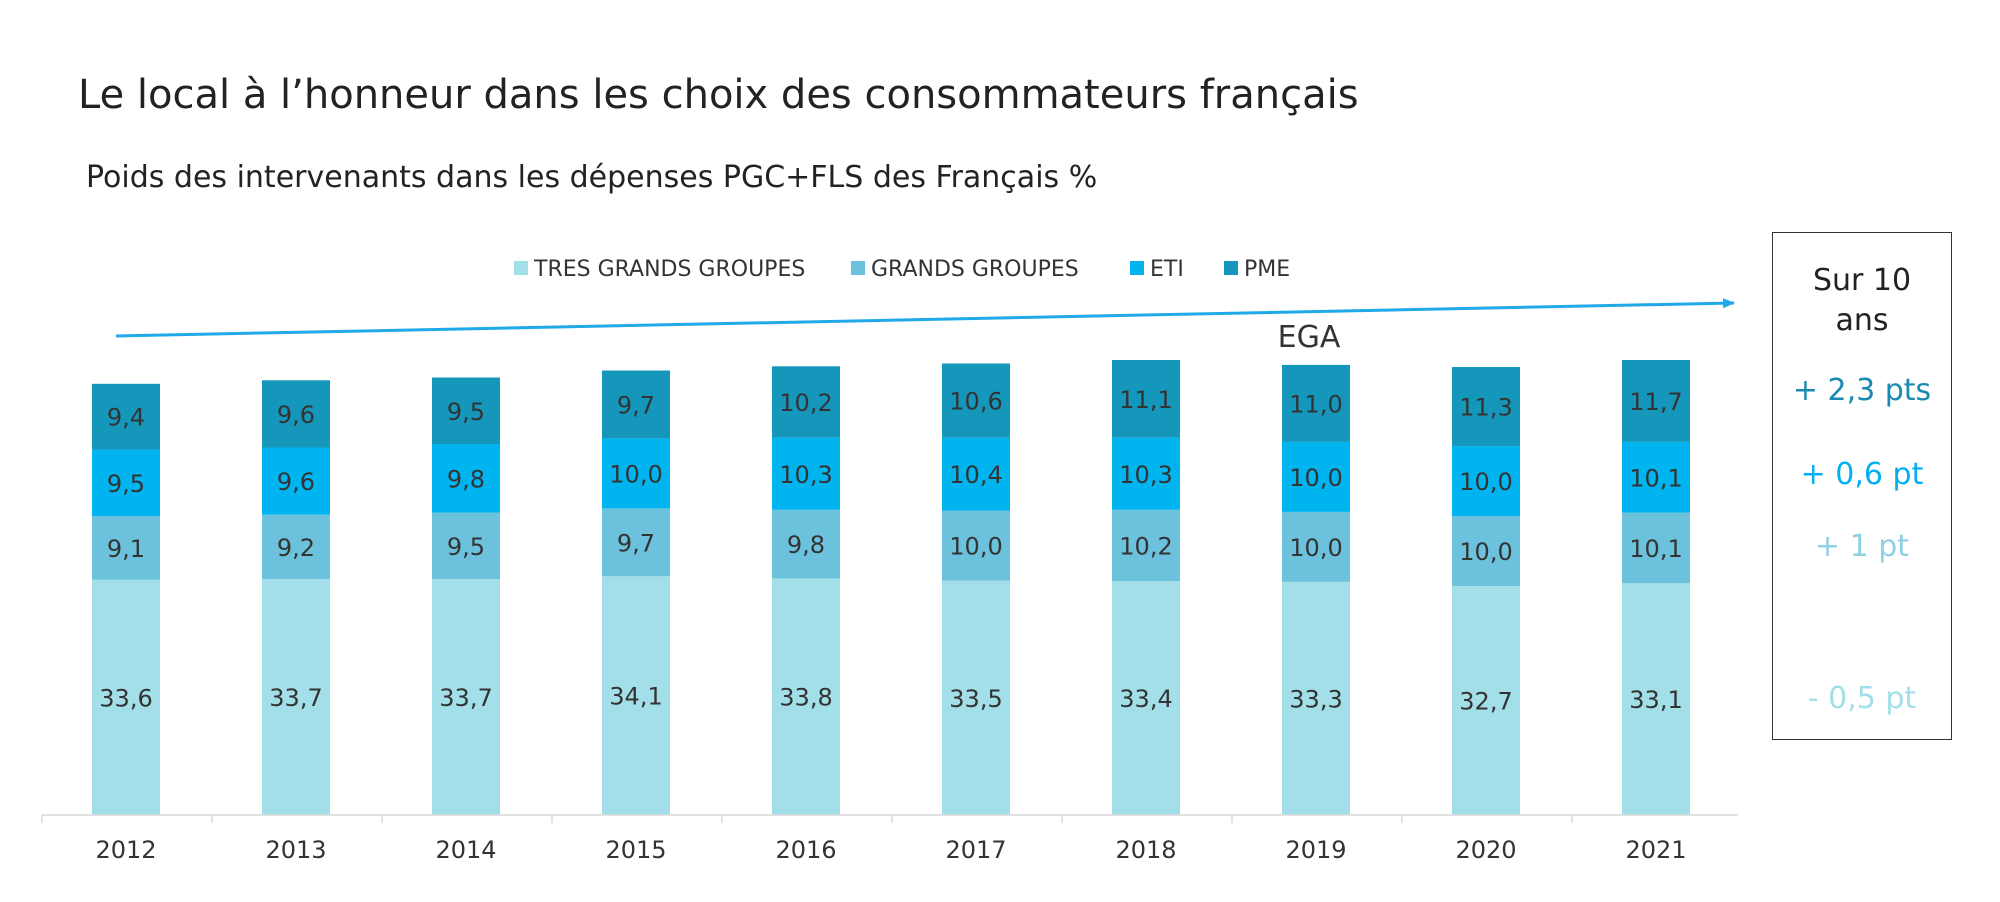 This screenshot has width=2000, height=902. I want to click on bar-eti-2019, so click(1316, 476).